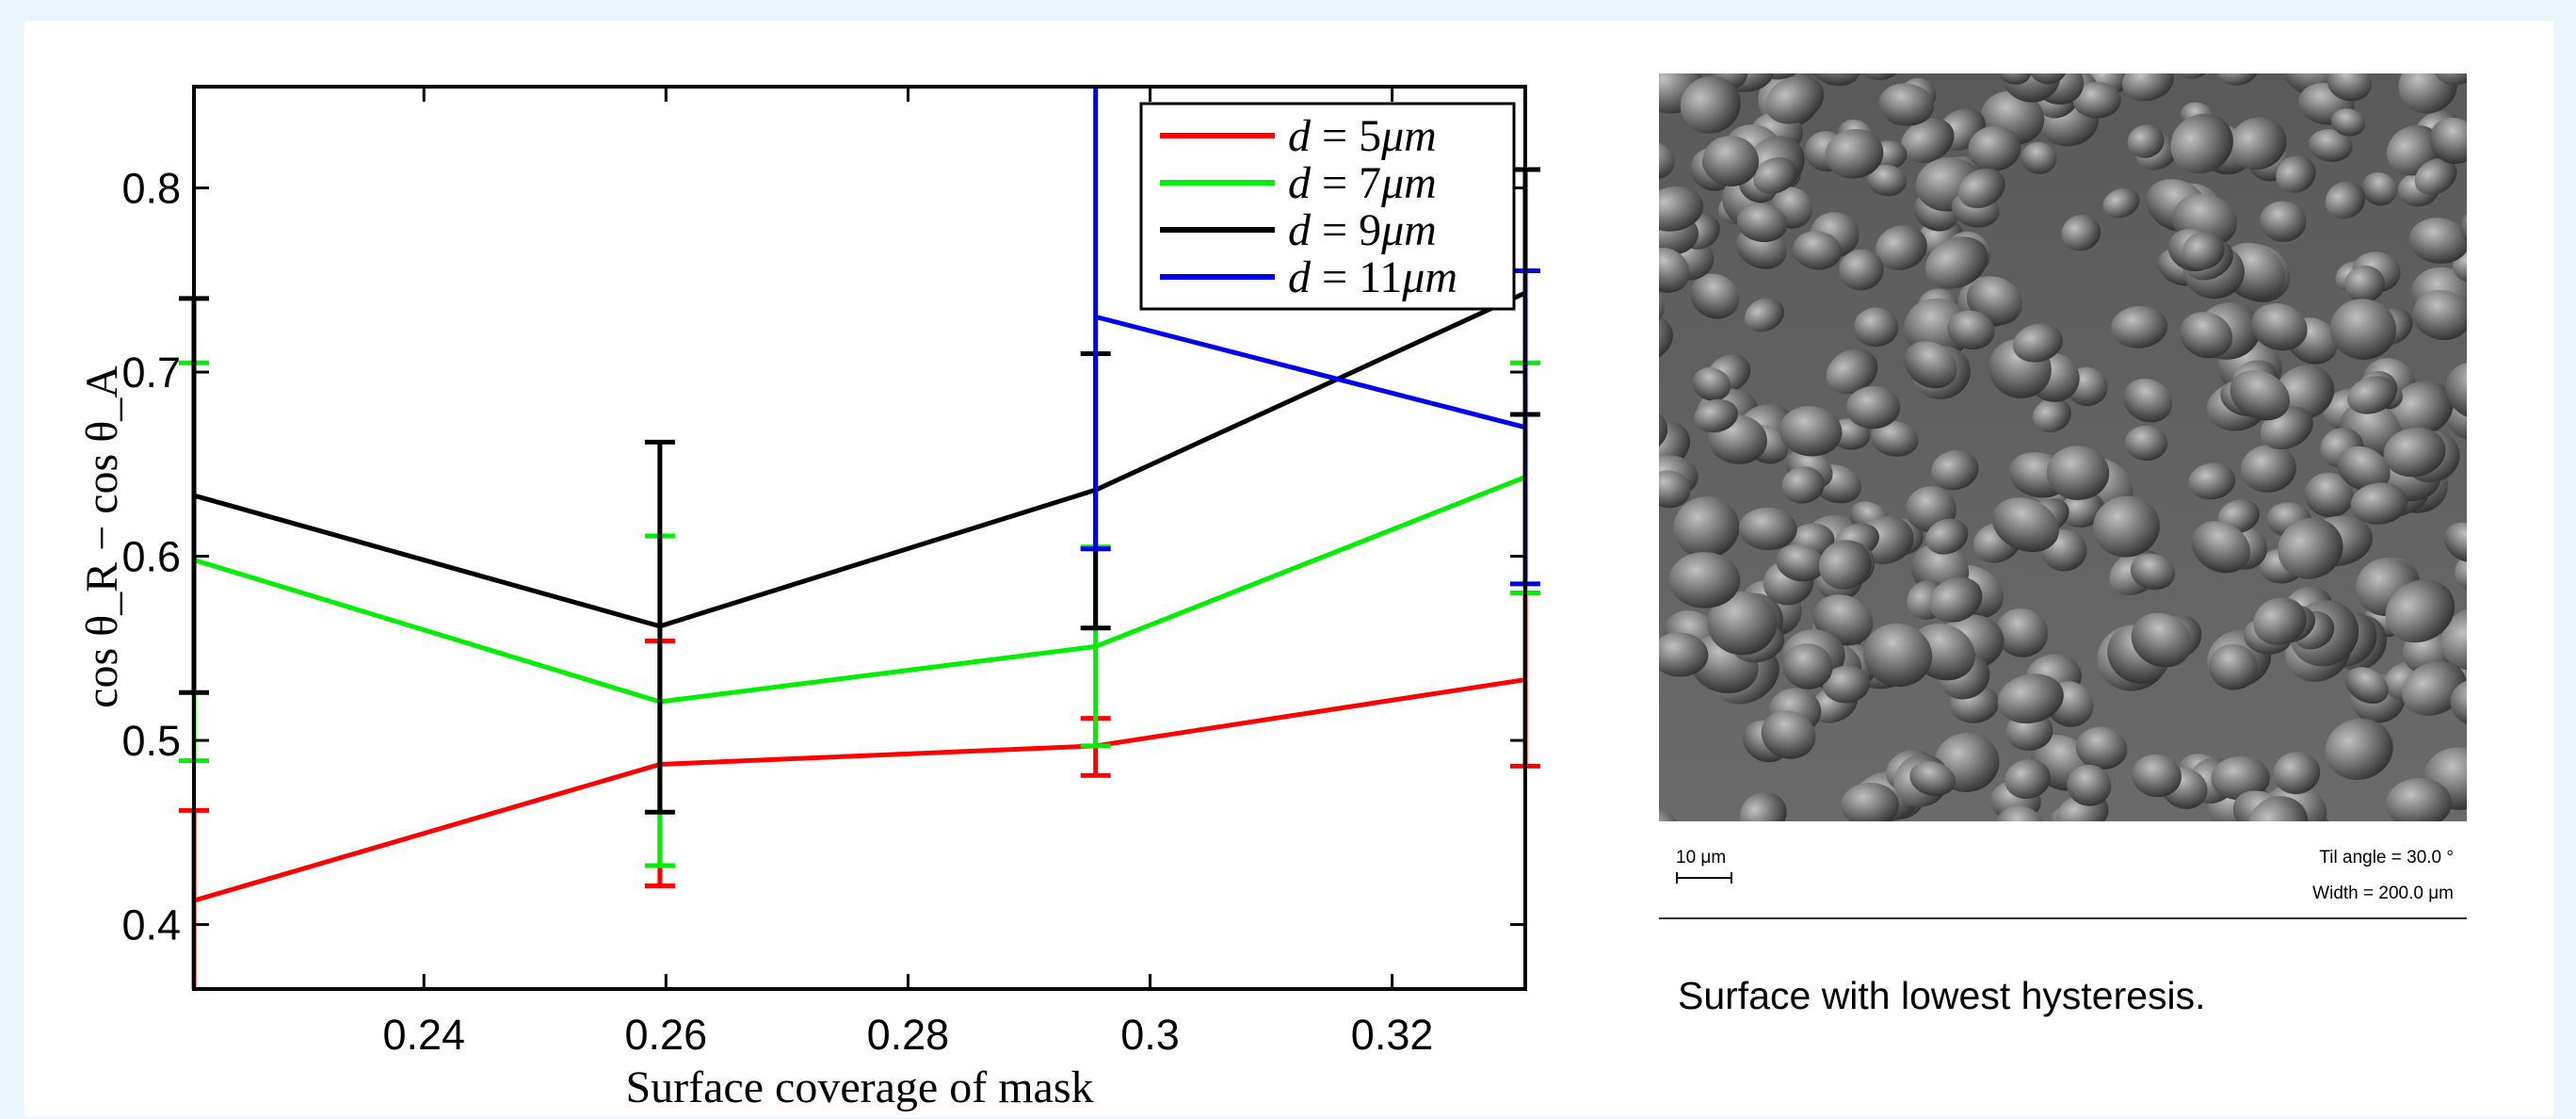  What do you see at coordinates (1942, 996) in the screenshot?
I see `image-caption: Surface with lowest hysteresis.` at bounding box center [1942, 996].